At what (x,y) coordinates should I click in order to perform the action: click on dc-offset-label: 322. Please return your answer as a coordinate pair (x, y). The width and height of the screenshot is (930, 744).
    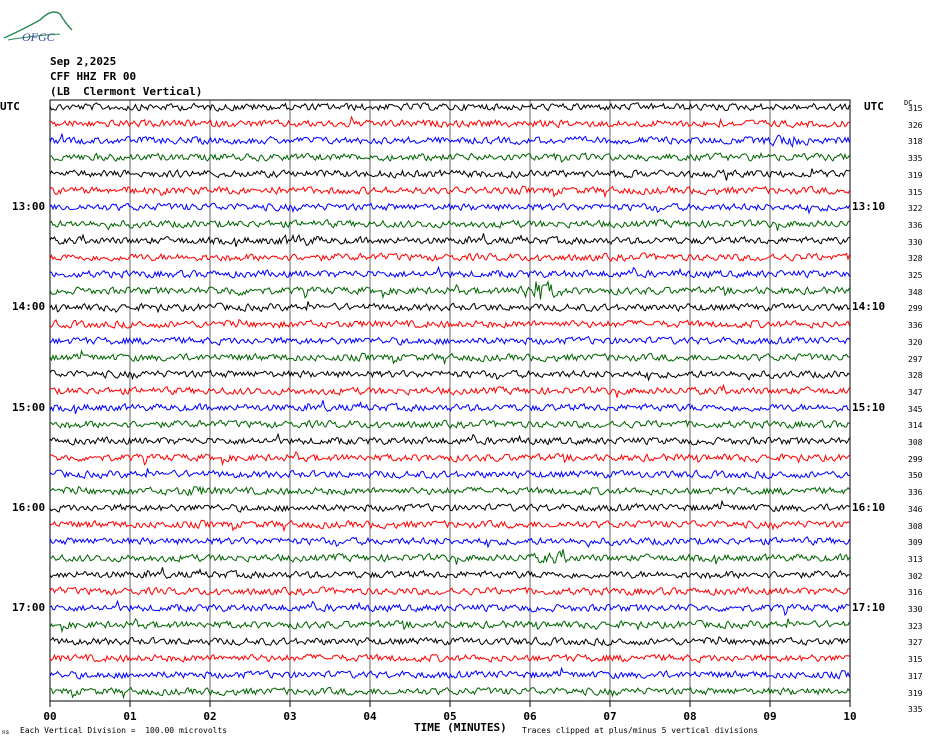
    Looking at the image, I should click on (915, 209).